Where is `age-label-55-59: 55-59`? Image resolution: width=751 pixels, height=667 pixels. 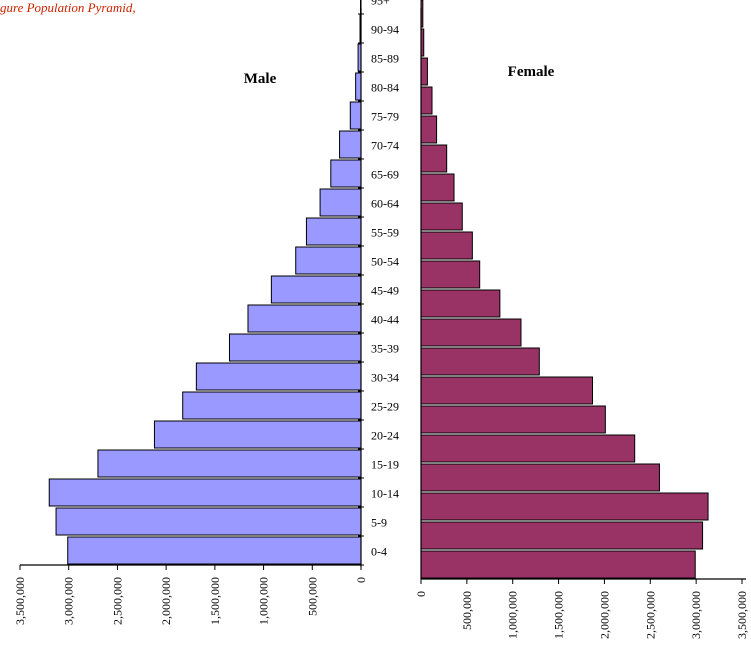 age-label-55-59: 55-59 is located at coordinates (385, 233).